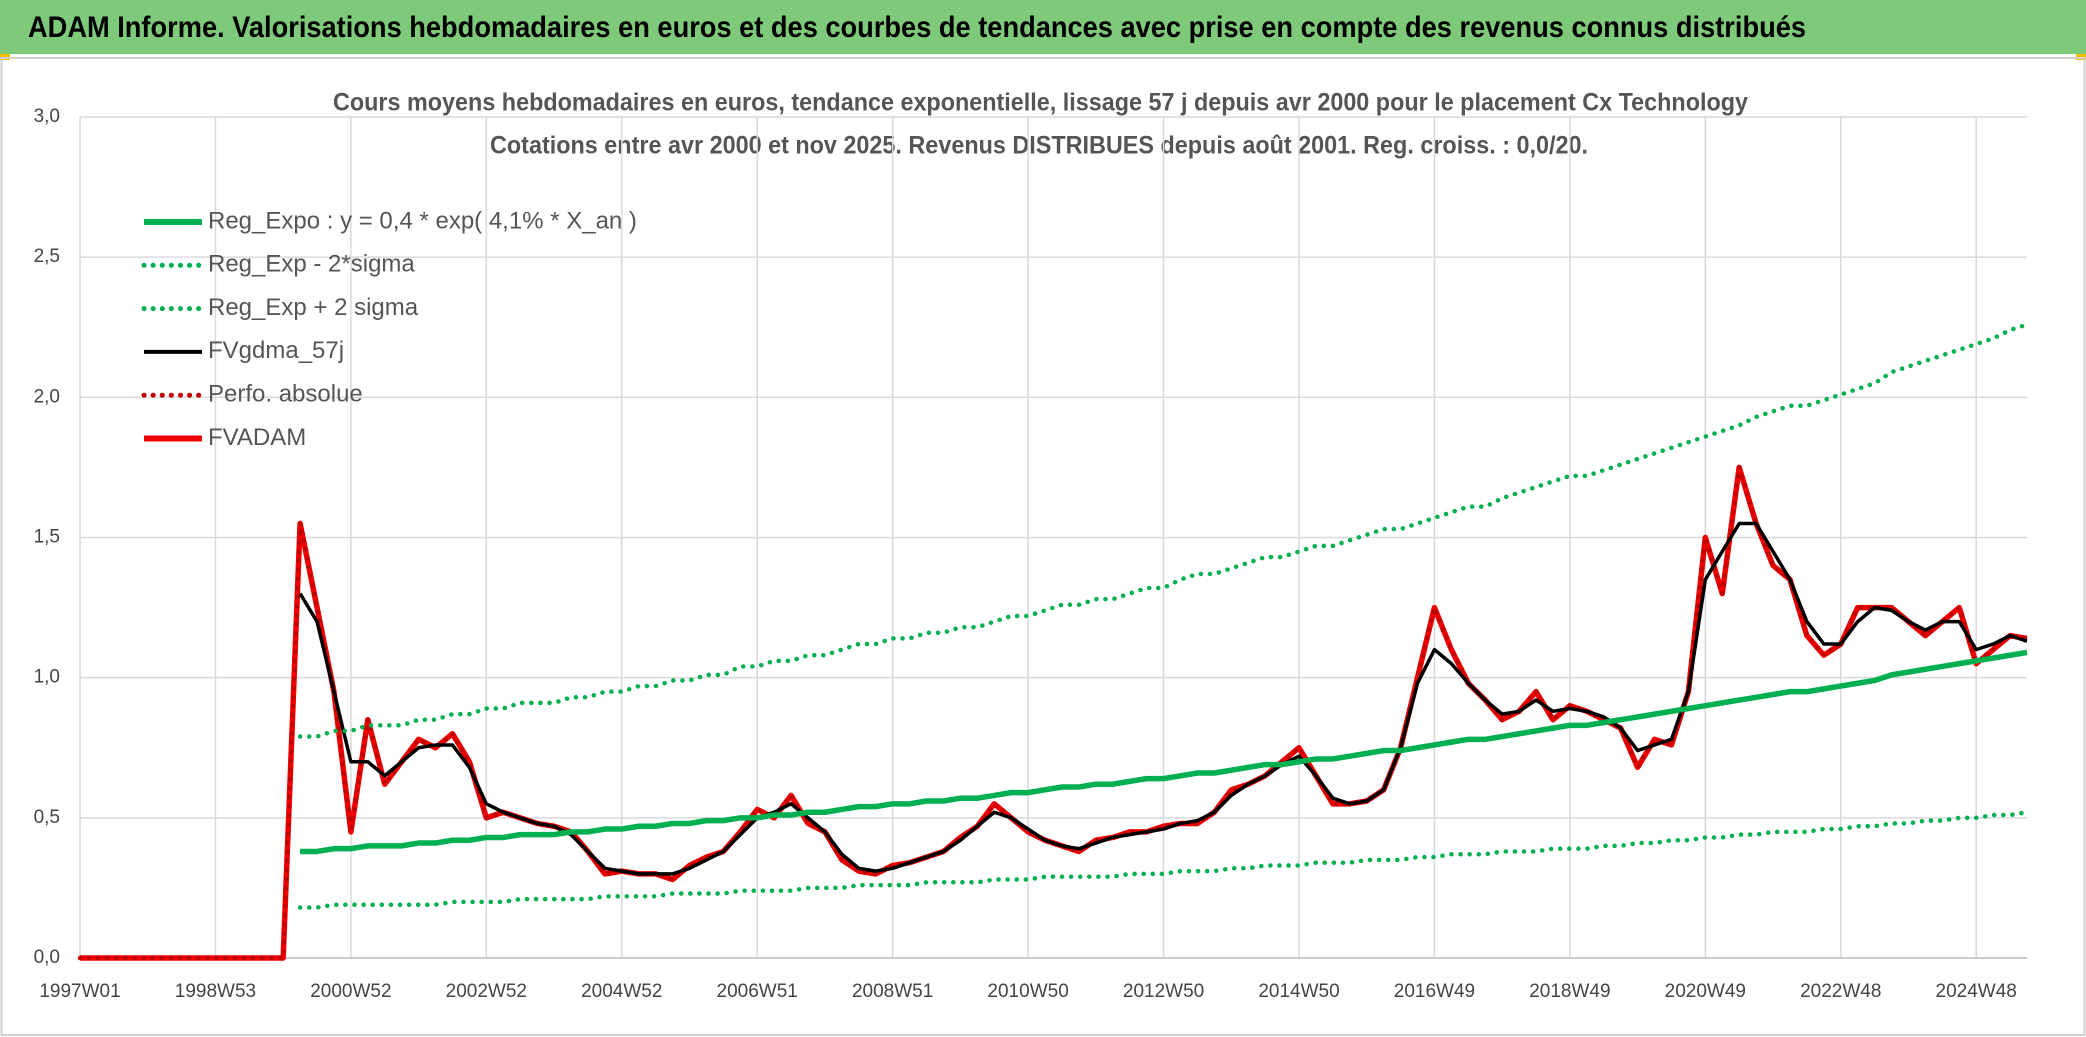 The width and height of the screenshot is (2086, 1037). What do you see at coordinates (47, 677) in the screenshot?
I see `y-tick-label: 1,0` at bounding box center [47, 677].